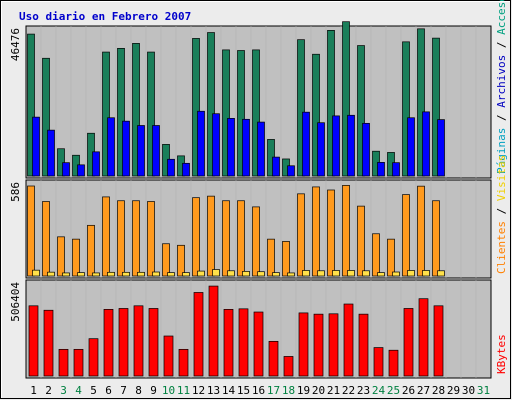 Image resolution: width=512 pixels, height=400 pixels. Describe the element at coordinates (108, 390) in the screenshot. I see `day-label-6: 6` at that location.